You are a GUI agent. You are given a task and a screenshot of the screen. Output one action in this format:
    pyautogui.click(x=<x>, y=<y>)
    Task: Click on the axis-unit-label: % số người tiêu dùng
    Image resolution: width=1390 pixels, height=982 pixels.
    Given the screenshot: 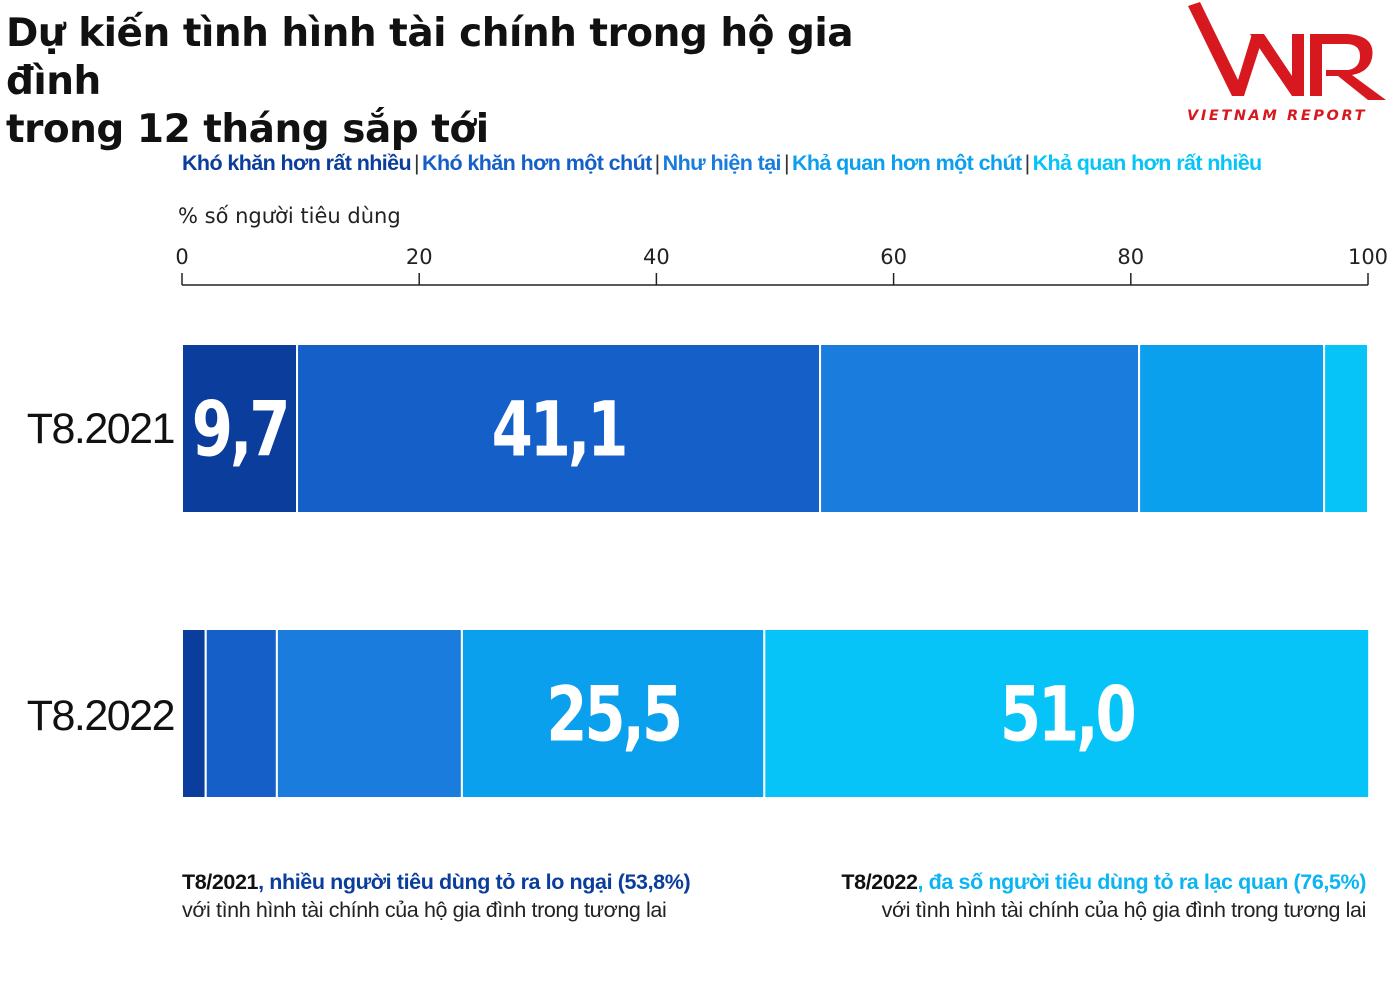 What is the action you would take?
    pyautogui.click(x=289, y=216)
    